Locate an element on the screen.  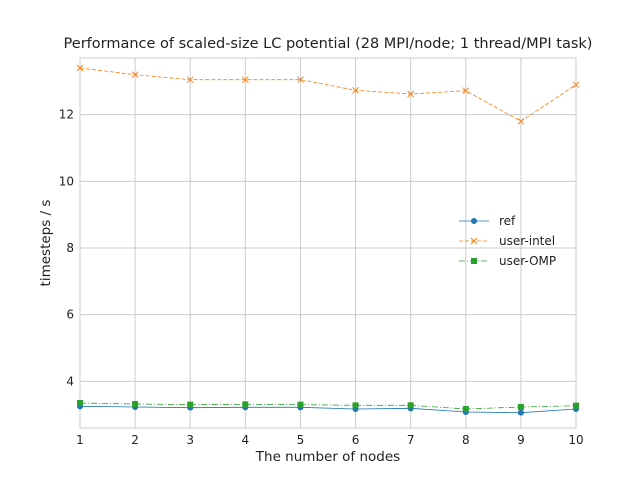
x-tick-label: 6 is located at coordinates (356, 440).